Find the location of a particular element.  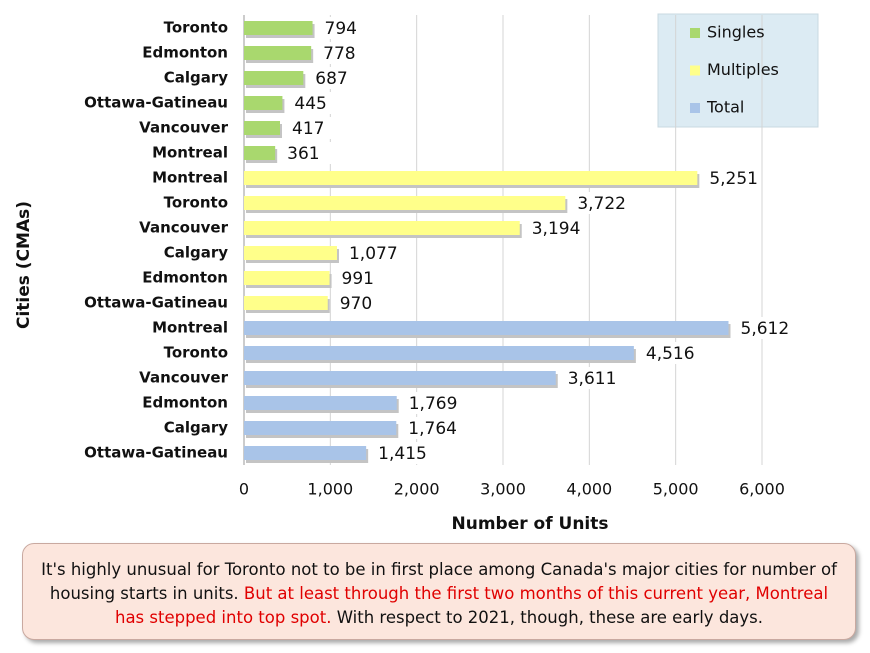

value-label: 417 is located at coordinates (308, 129).